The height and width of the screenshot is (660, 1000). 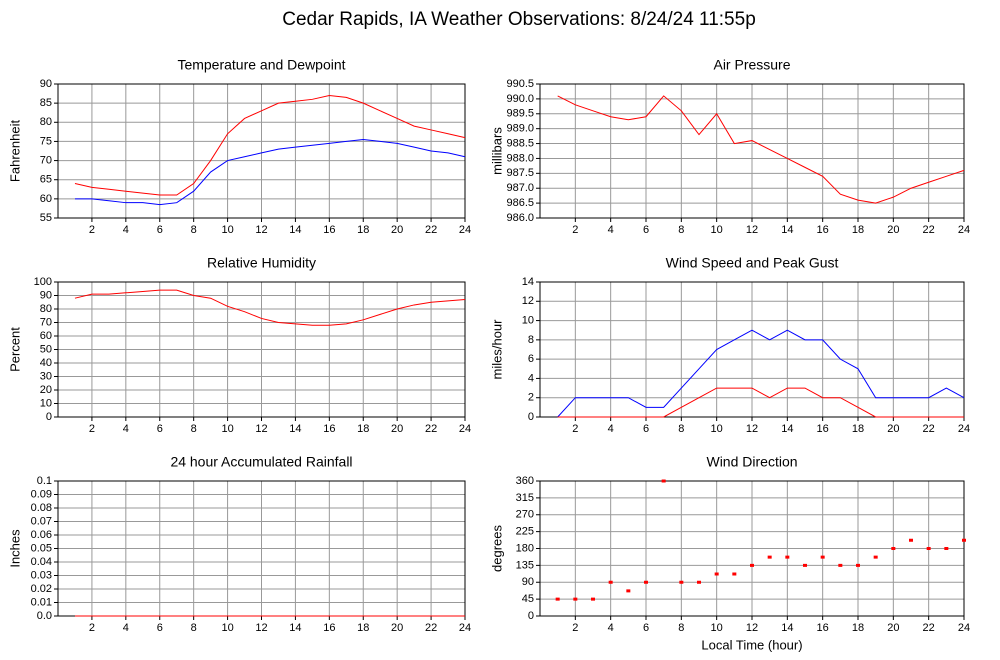 What do you see at coordinates (528, 320) in the screenshot?
I see `y-tick-label: 10` at bounding box center [528, 320].